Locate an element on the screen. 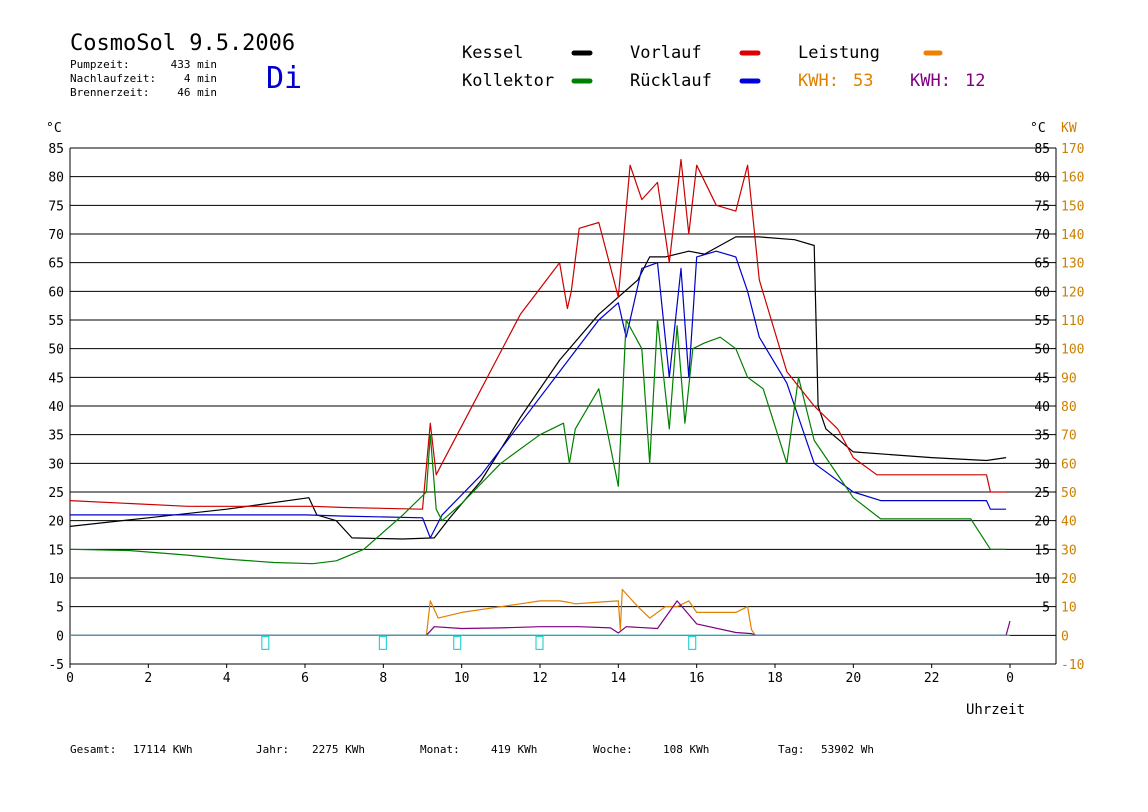 This screenshot has width=1148, height=812. legend-leistung-label: Leistung is located at coordinates (839, 53).